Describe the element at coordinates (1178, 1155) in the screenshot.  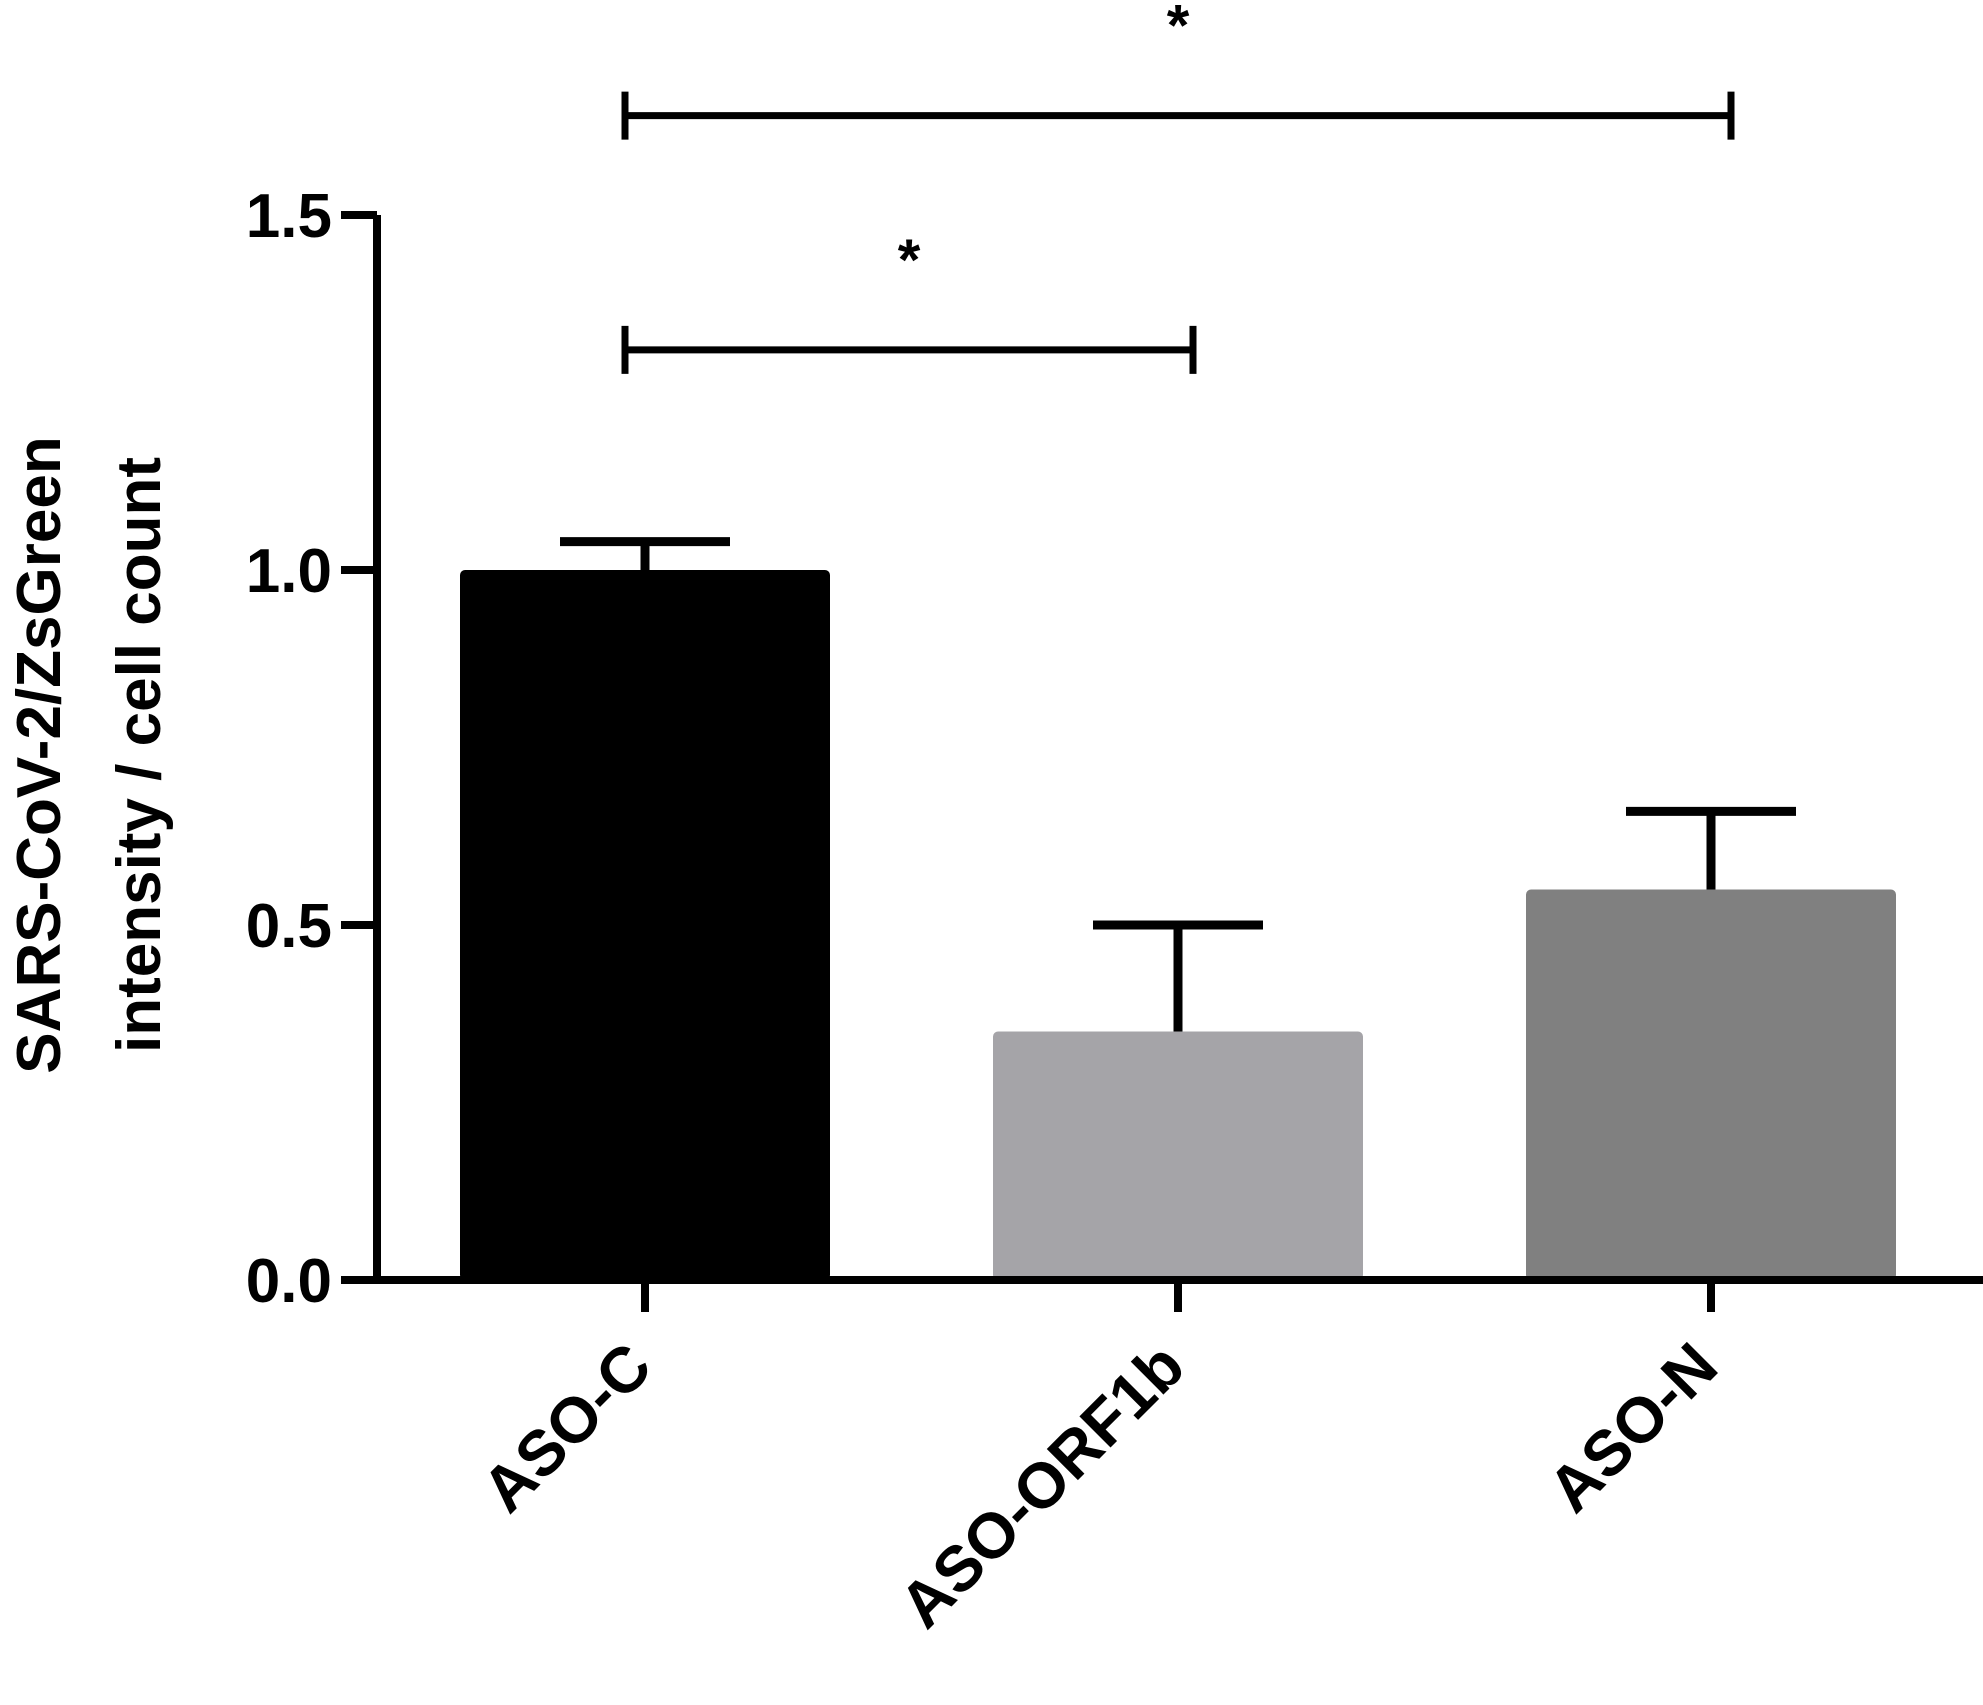
I see `bar-aso-orf1b` at that location.